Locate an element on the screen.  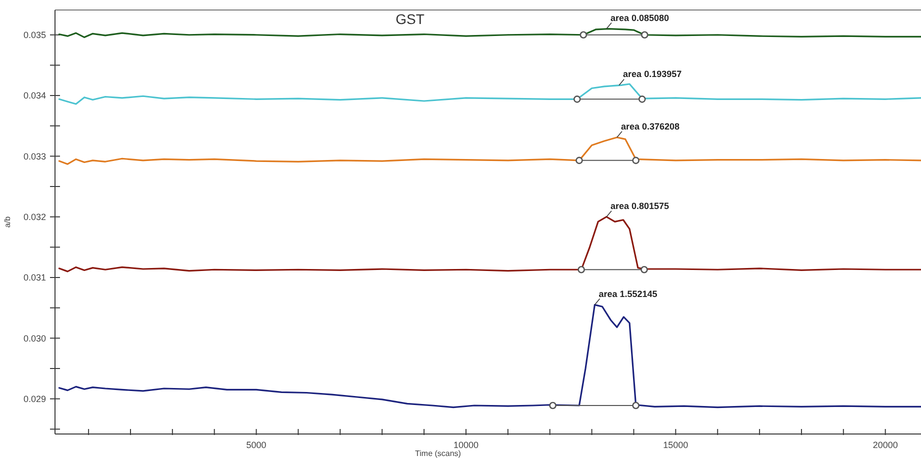
x-tick-label: 20000 is located at coordinates (885, 445).